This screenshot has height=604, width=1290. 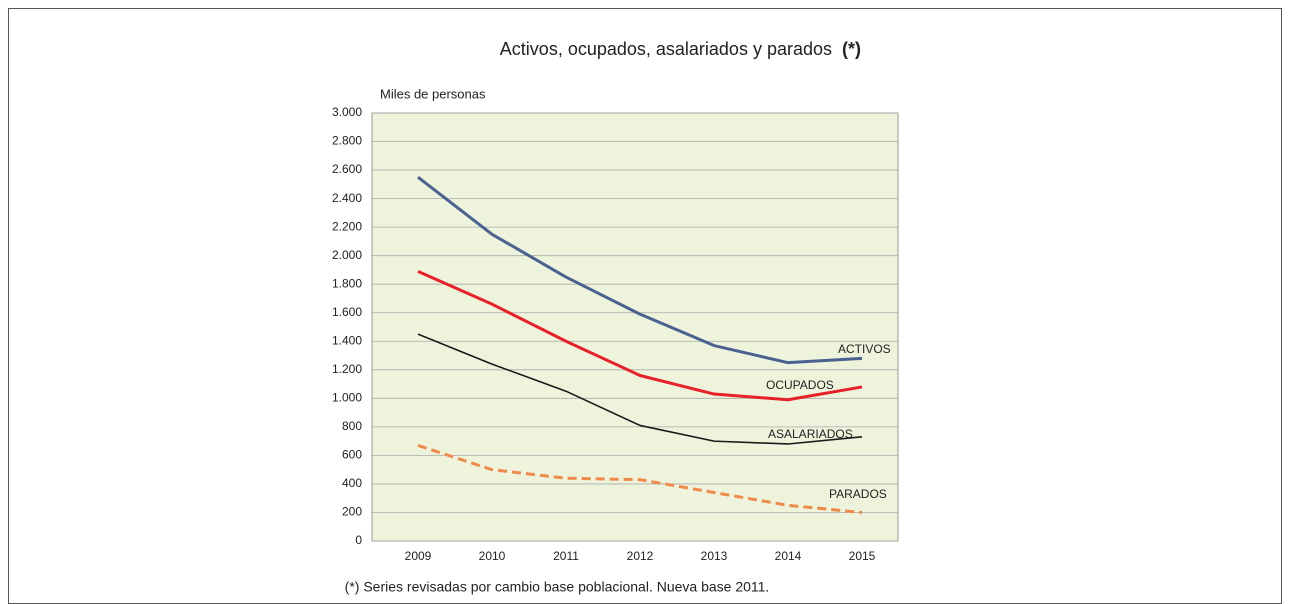 I want to click on x-tick-label: 2009, so click(x=418, y=556).